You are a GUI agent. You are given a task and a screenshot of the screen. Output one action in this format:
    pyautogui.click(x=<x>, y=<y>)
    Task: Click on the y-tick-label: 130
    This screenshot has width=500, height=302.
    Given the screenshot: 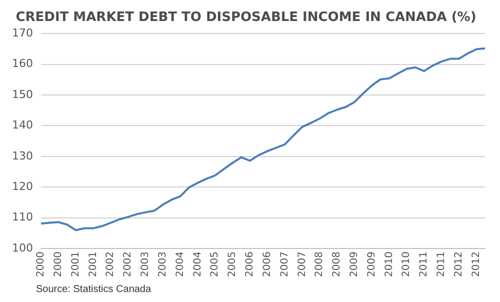 What is the action you would take?
    pyautogui.click(x=22, y=155)
    